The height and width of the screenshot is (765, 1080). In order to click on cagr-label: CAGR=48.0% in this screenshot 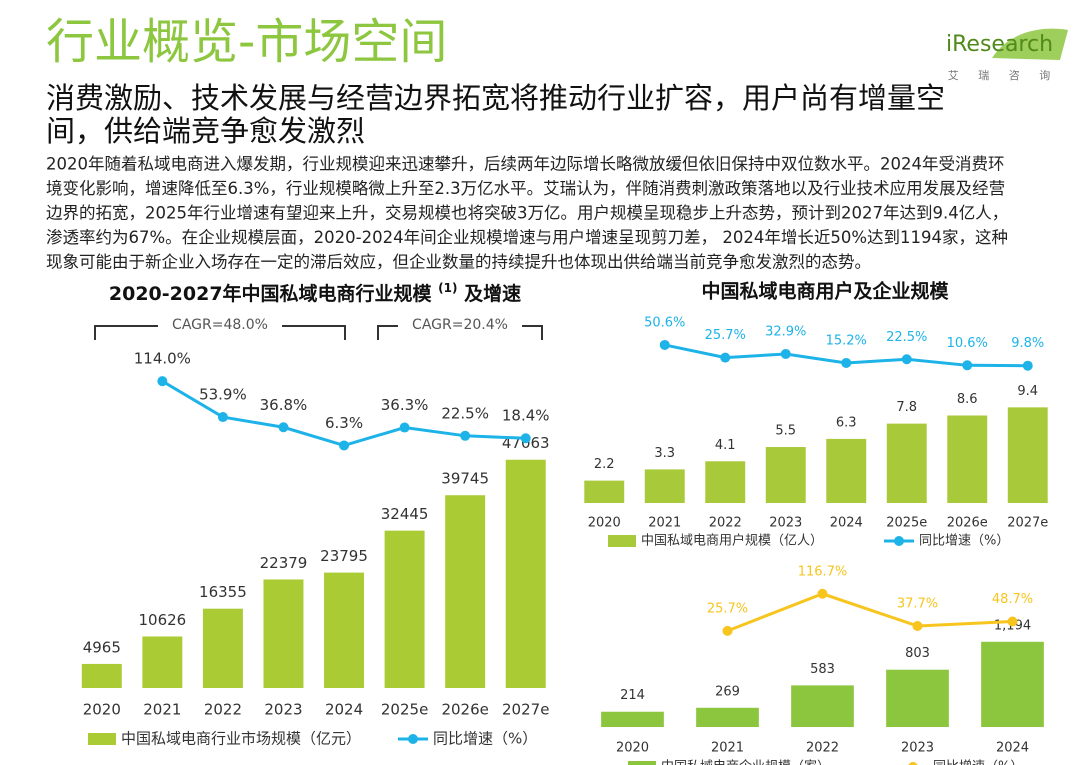, I will do `click(220, 325)`.